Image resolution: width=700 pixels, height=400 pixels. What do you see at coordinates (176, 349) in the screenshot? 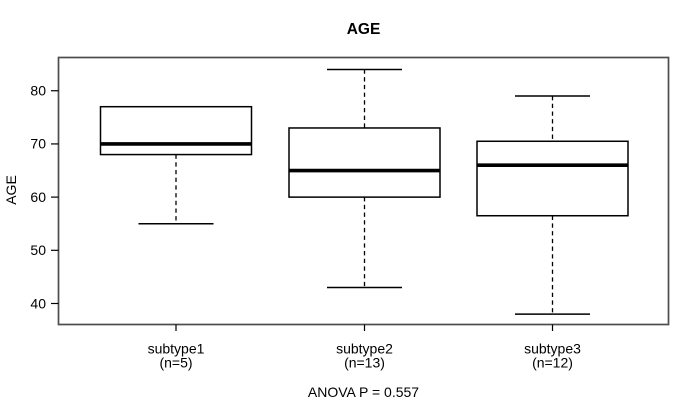
I see `x-tick-label-subtype1: subtype1` at bounding box center [176, 349].